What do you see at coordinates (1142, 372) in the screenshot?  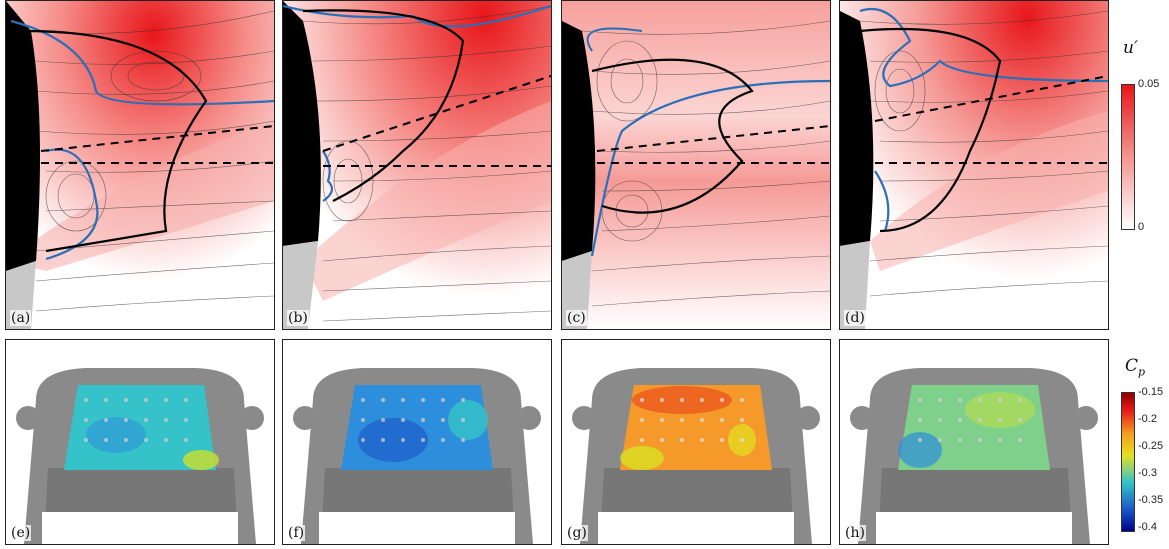 I see `colorbar-cp-subscript: p` at bounding box center [1142, 372].